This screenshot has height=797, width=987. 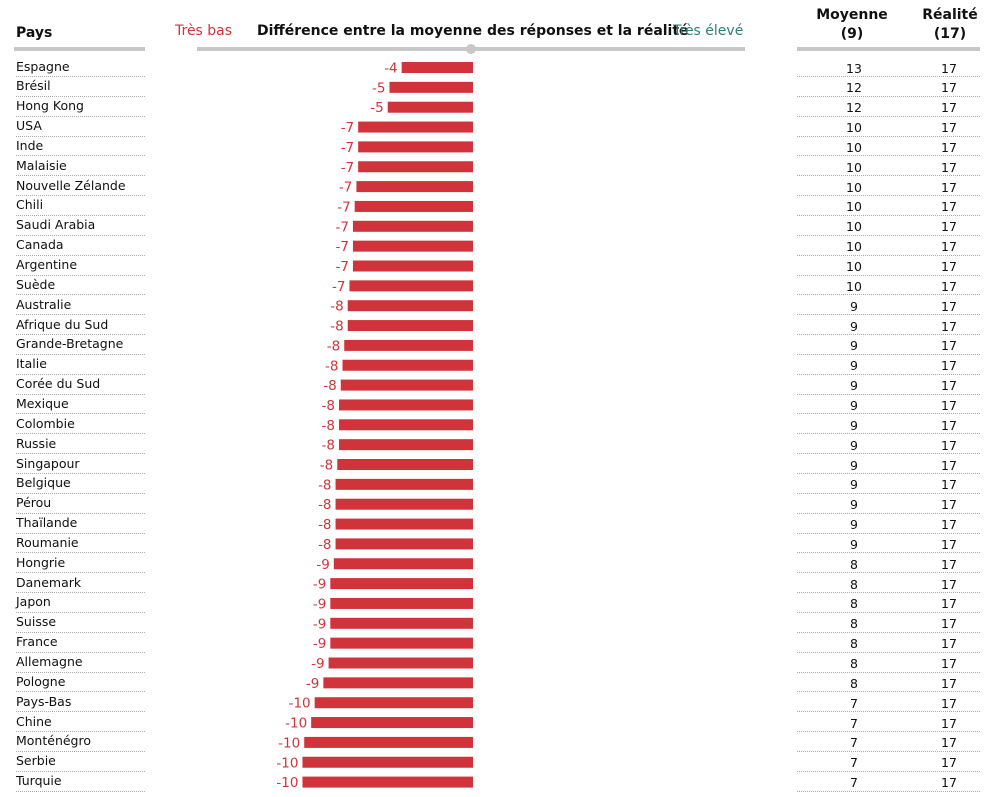 What do you see at coordinates (376, 108) in the screenshot?
I see `difference-label: -5` at bounding box center [376, 108].